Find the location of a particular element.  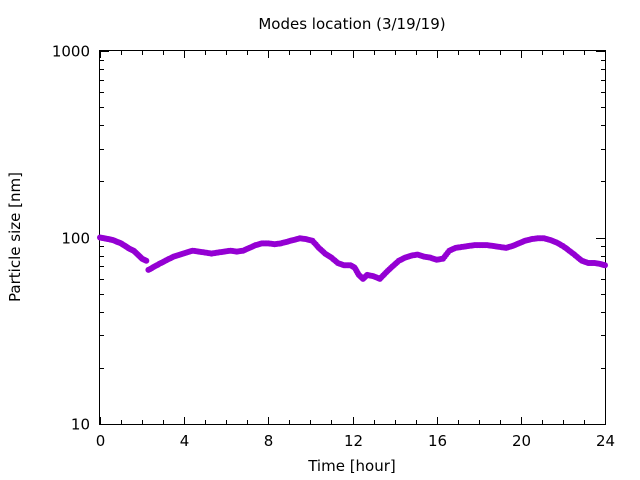

x-axis-label: Time [hour] is located at coordinates (351, 466).